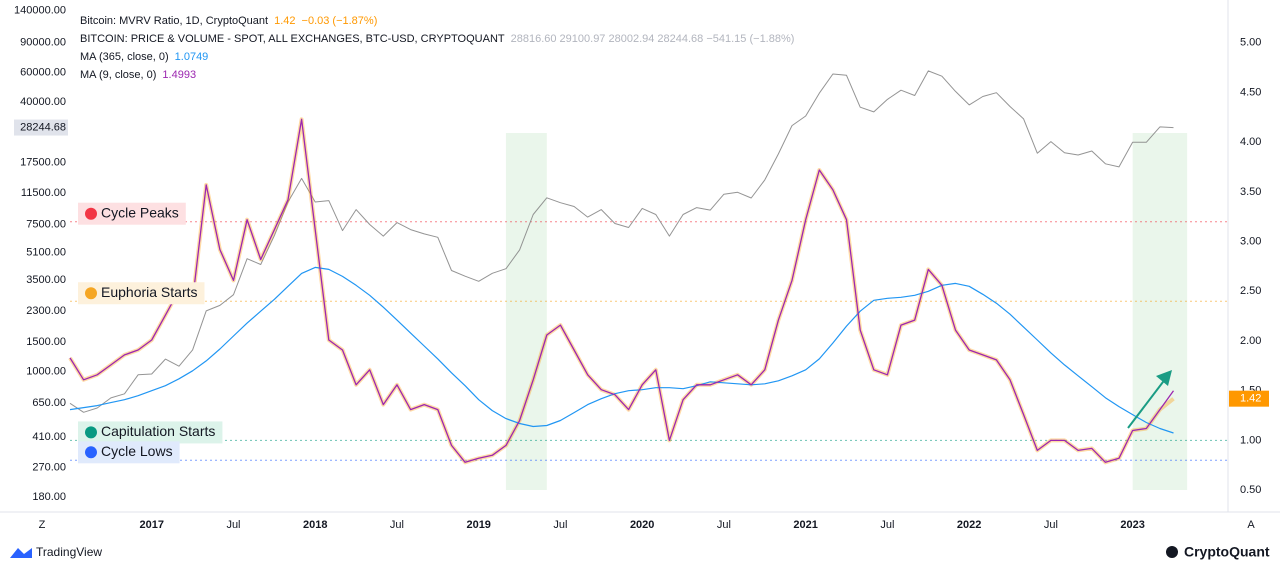  What do you see at coordinates (21, 553) in the screenshot?
I see `tradingview-logo` at bounding box center [21, 553].